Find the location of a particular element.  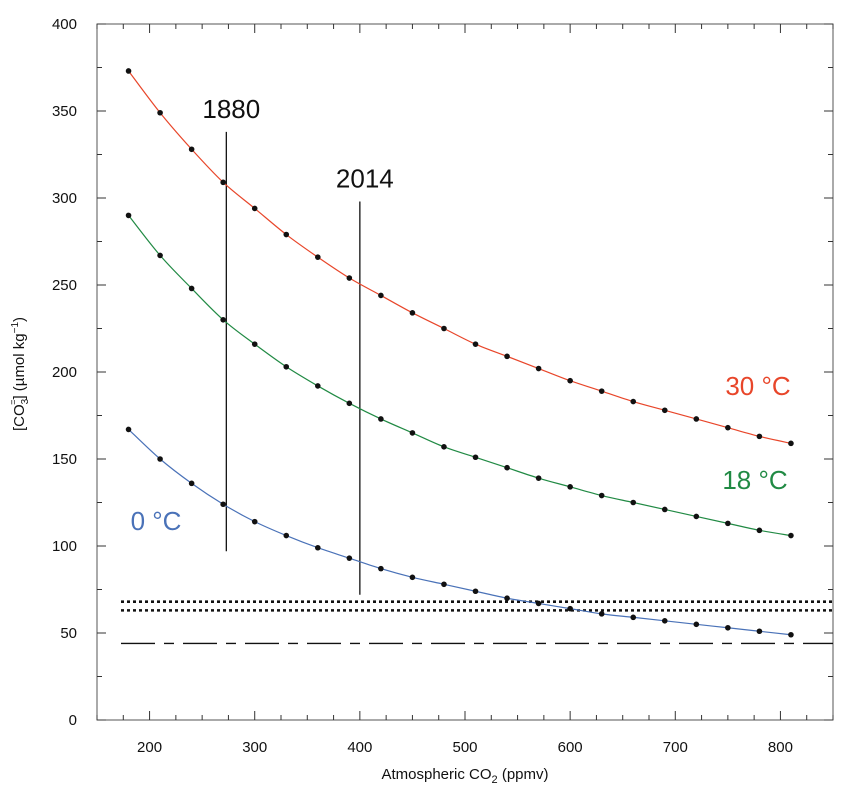

threshold-lines is located at coordinates (477, 622).